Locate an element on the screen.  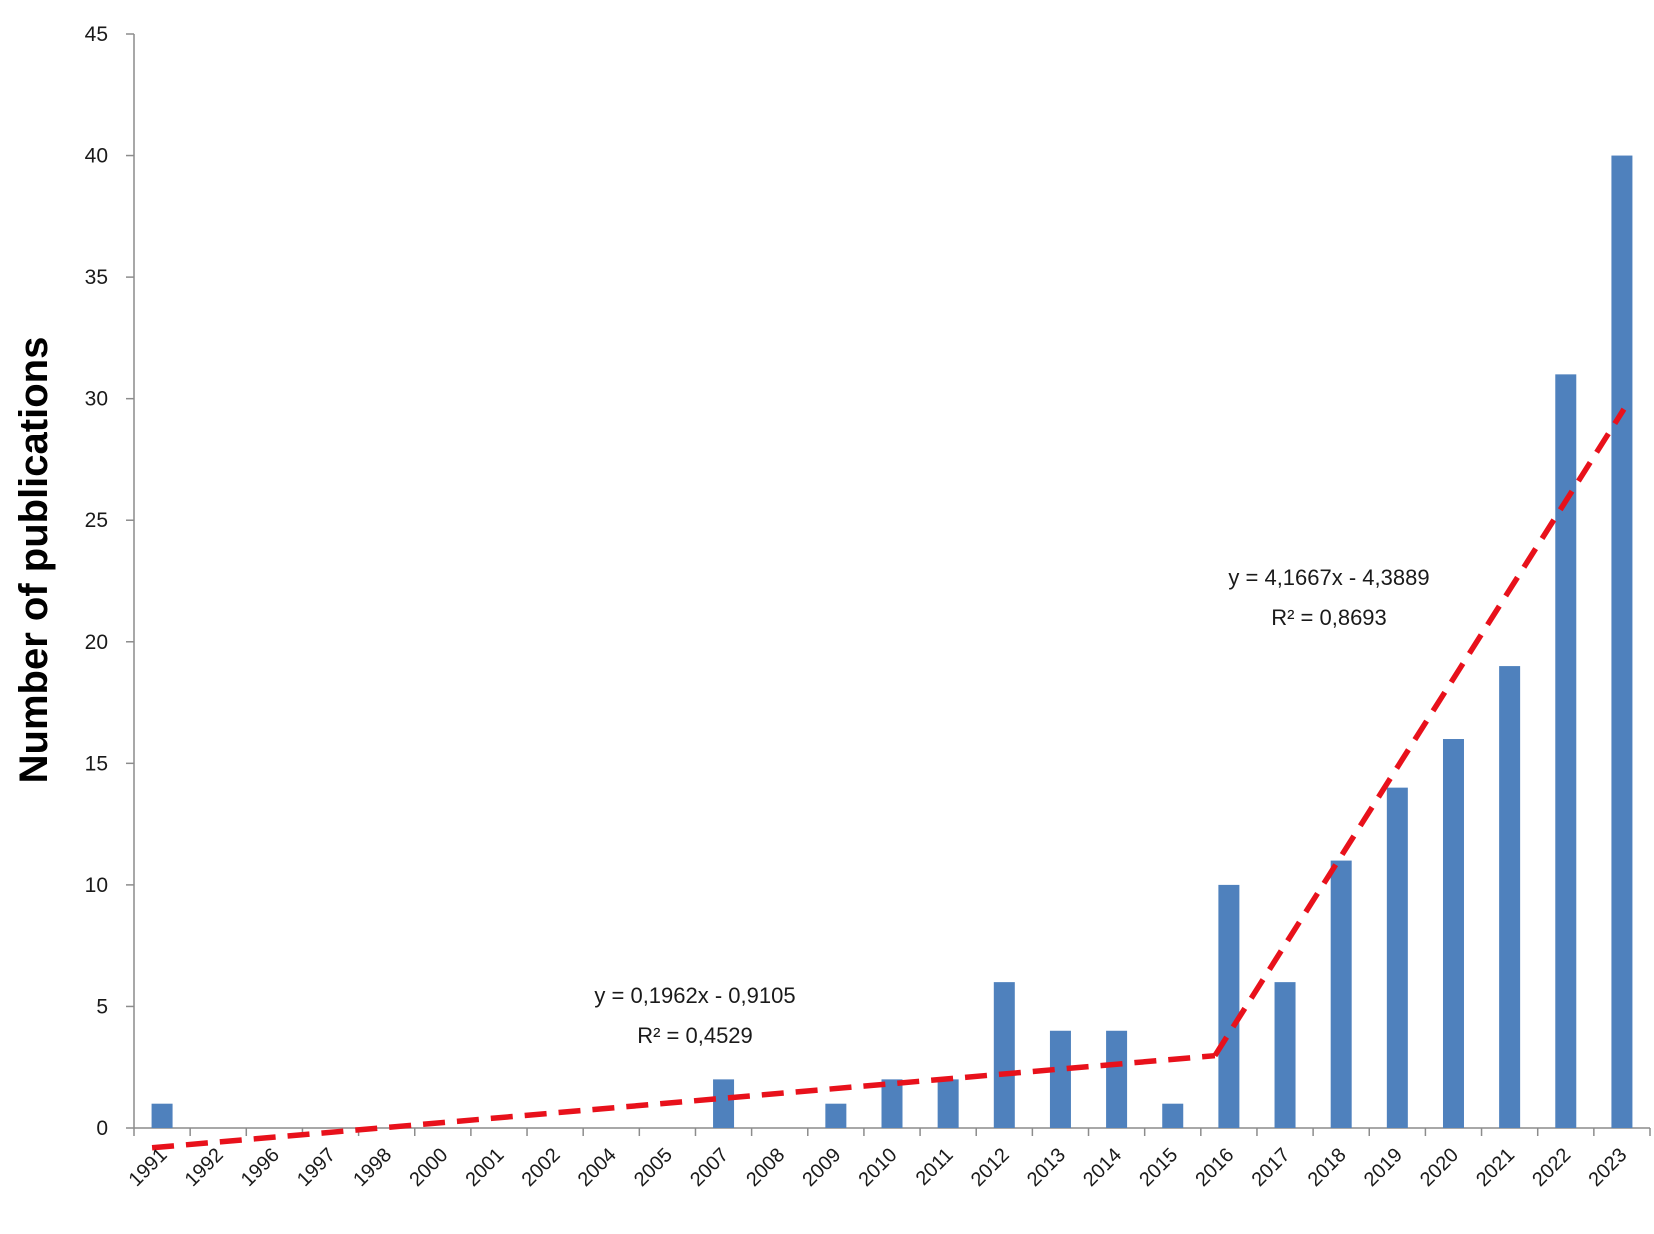
x-tick-label: 2018 is located at coordinates (1327, 1167).